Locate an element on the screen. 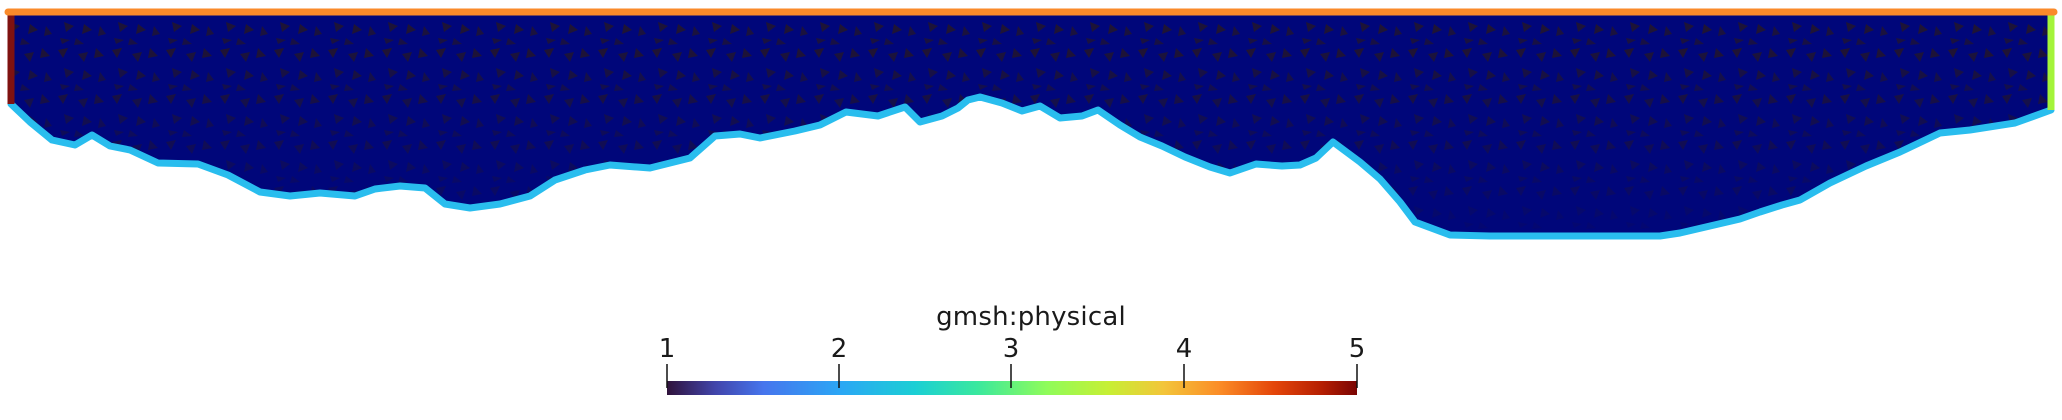 The image size is (2062, 420). colorbar-title: gmsh:physical is located at coordinates (1031, 317).